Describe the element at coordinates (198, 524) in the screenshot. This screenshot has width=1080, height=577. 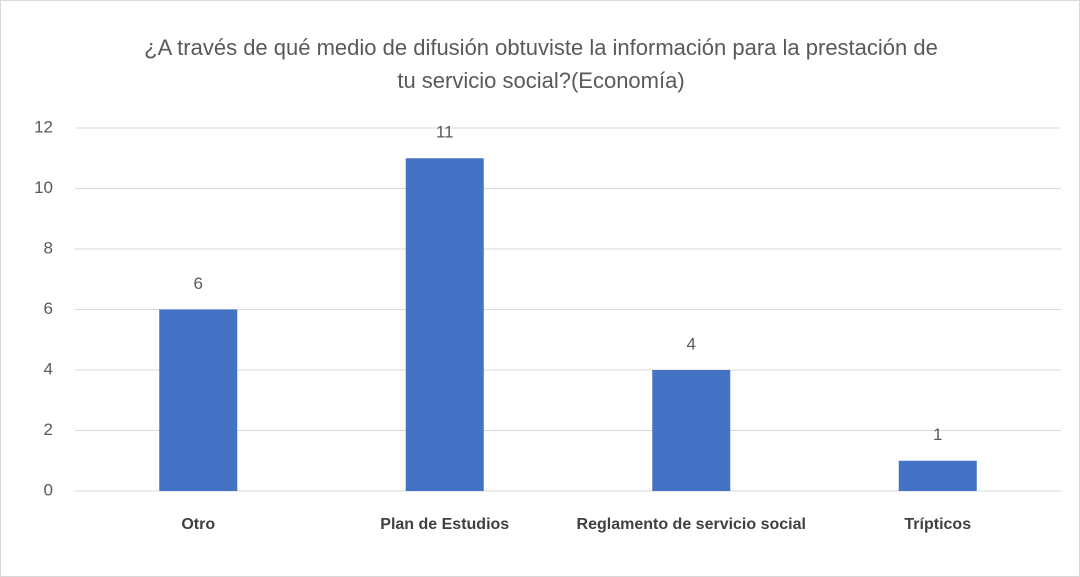
I see `x-tick-label: Otro` at that location.